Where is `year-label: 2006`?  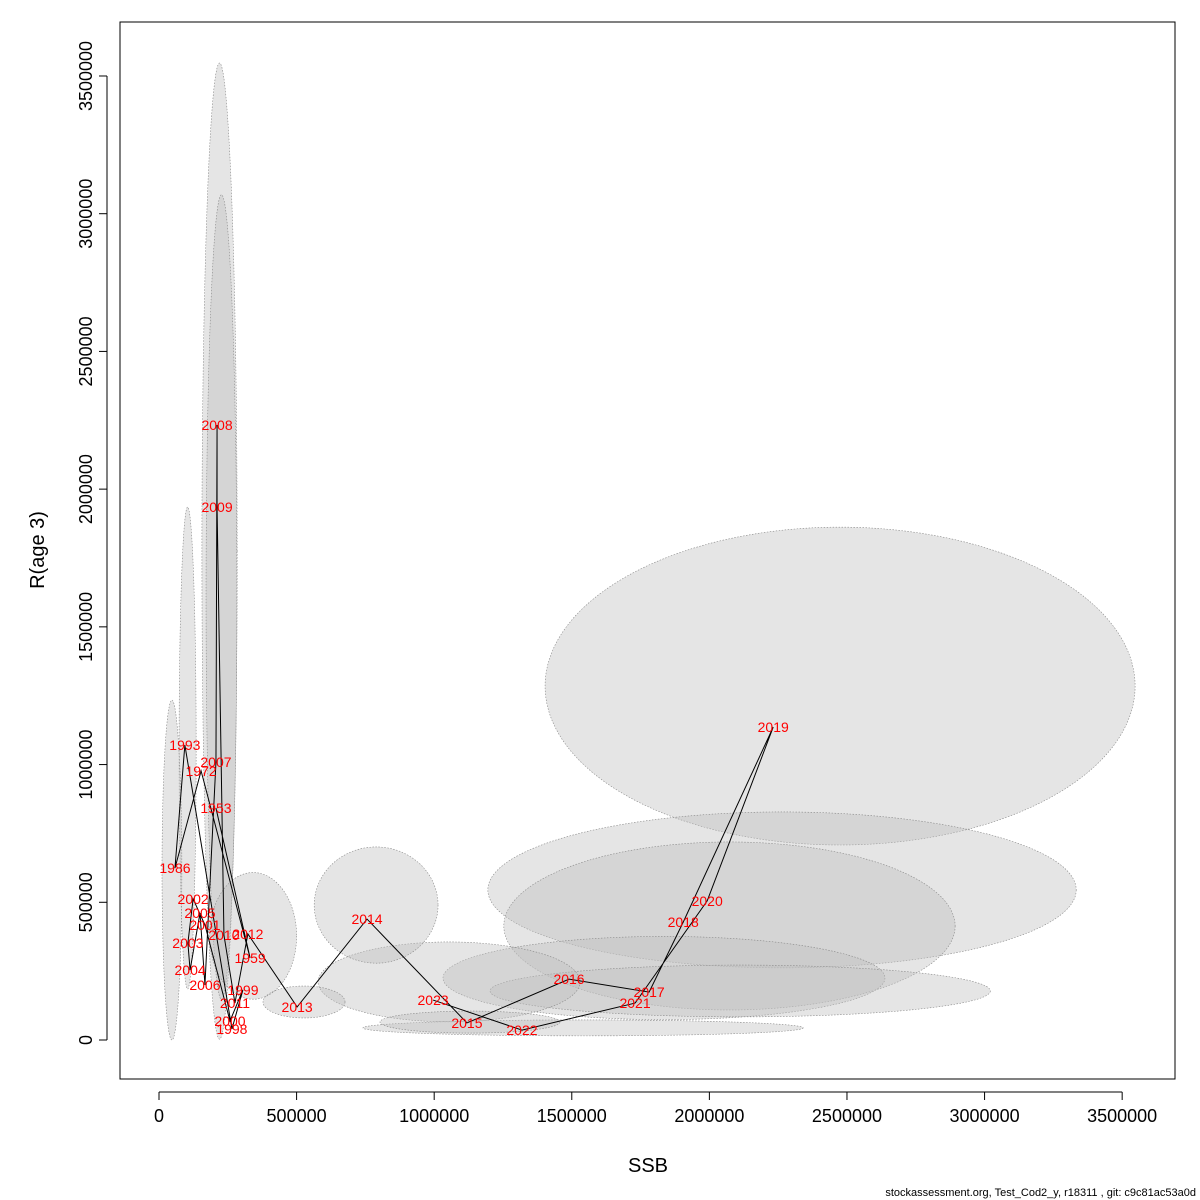 year-label: 2006 is located at coordinates (204, 985).